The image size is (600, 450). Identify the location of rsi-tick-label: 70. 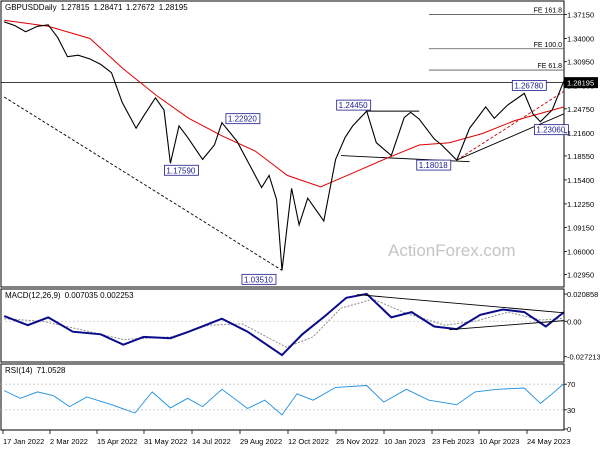
(571, 384).